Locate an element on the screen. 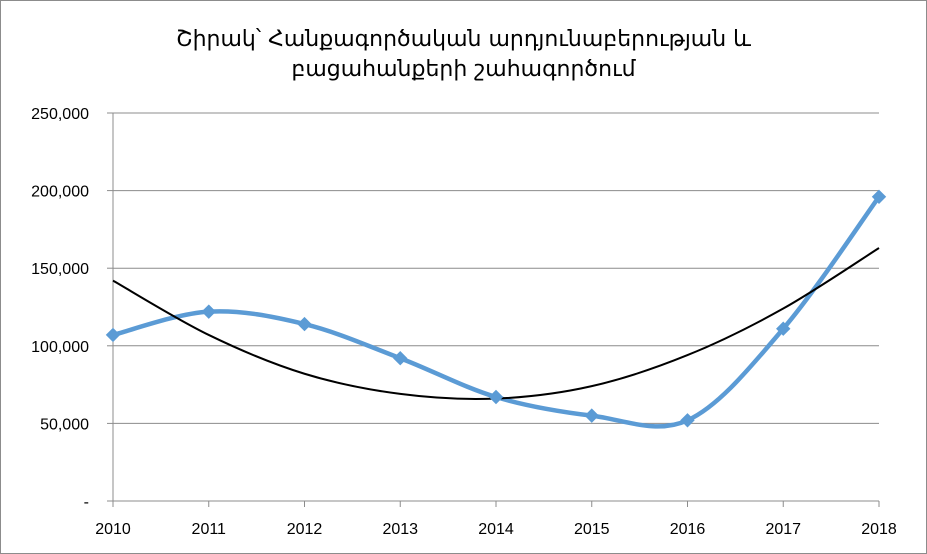 Image resolution: width=927 pixels, height=554 pixels. y-tick-label: 200,000 is located at coordinates (60, 192).